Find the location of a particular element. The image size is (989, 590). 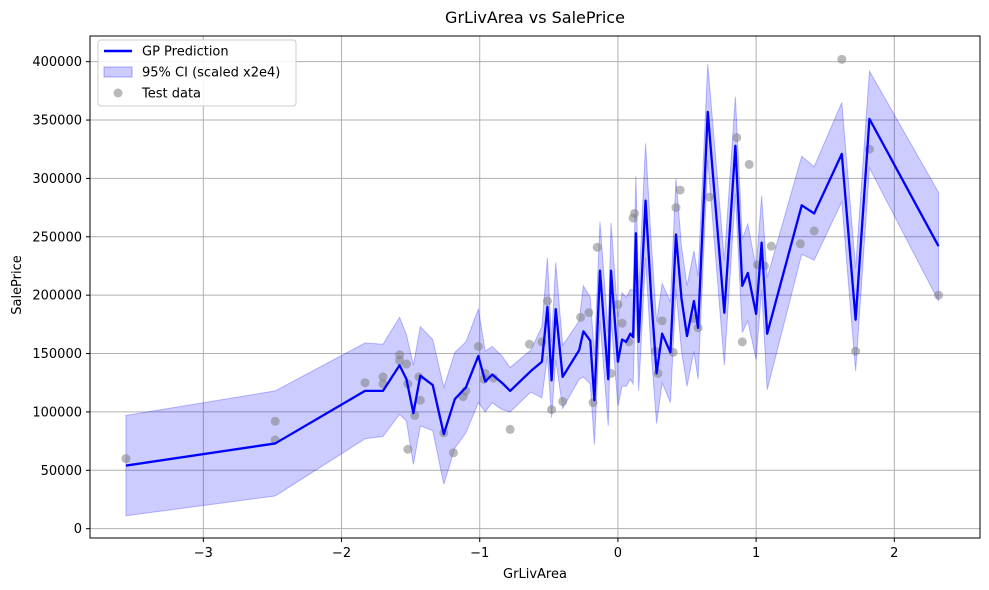

x-tick-label: −1 is located at coordinates (479, 553).